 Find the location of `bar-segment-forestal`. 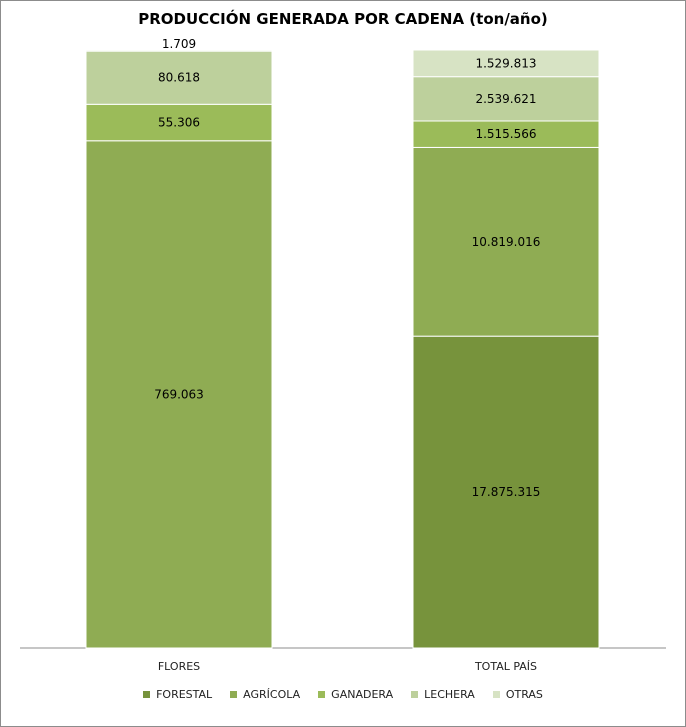

bar-segment-forestal is located at coordinates (506, 492).